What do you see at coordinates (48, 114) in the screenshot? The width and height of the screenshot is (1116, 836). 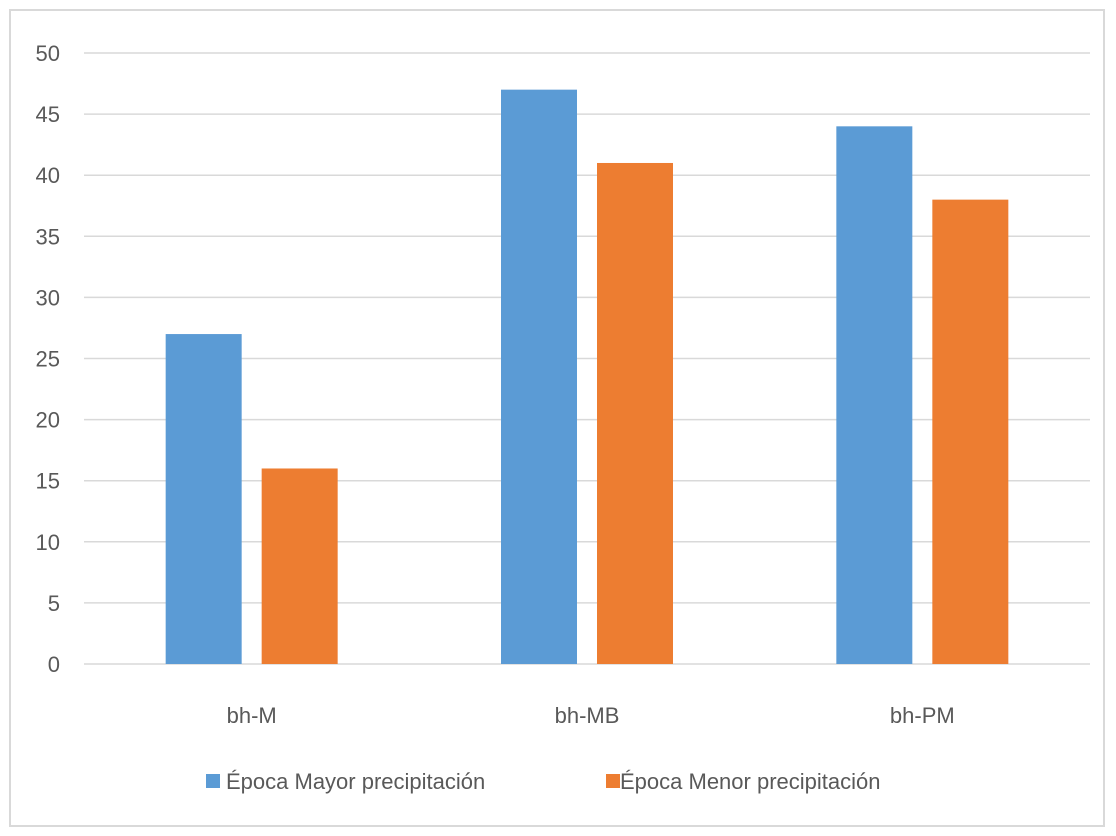 I see `y-tick-label: 45` at bounding box center [48, 114].